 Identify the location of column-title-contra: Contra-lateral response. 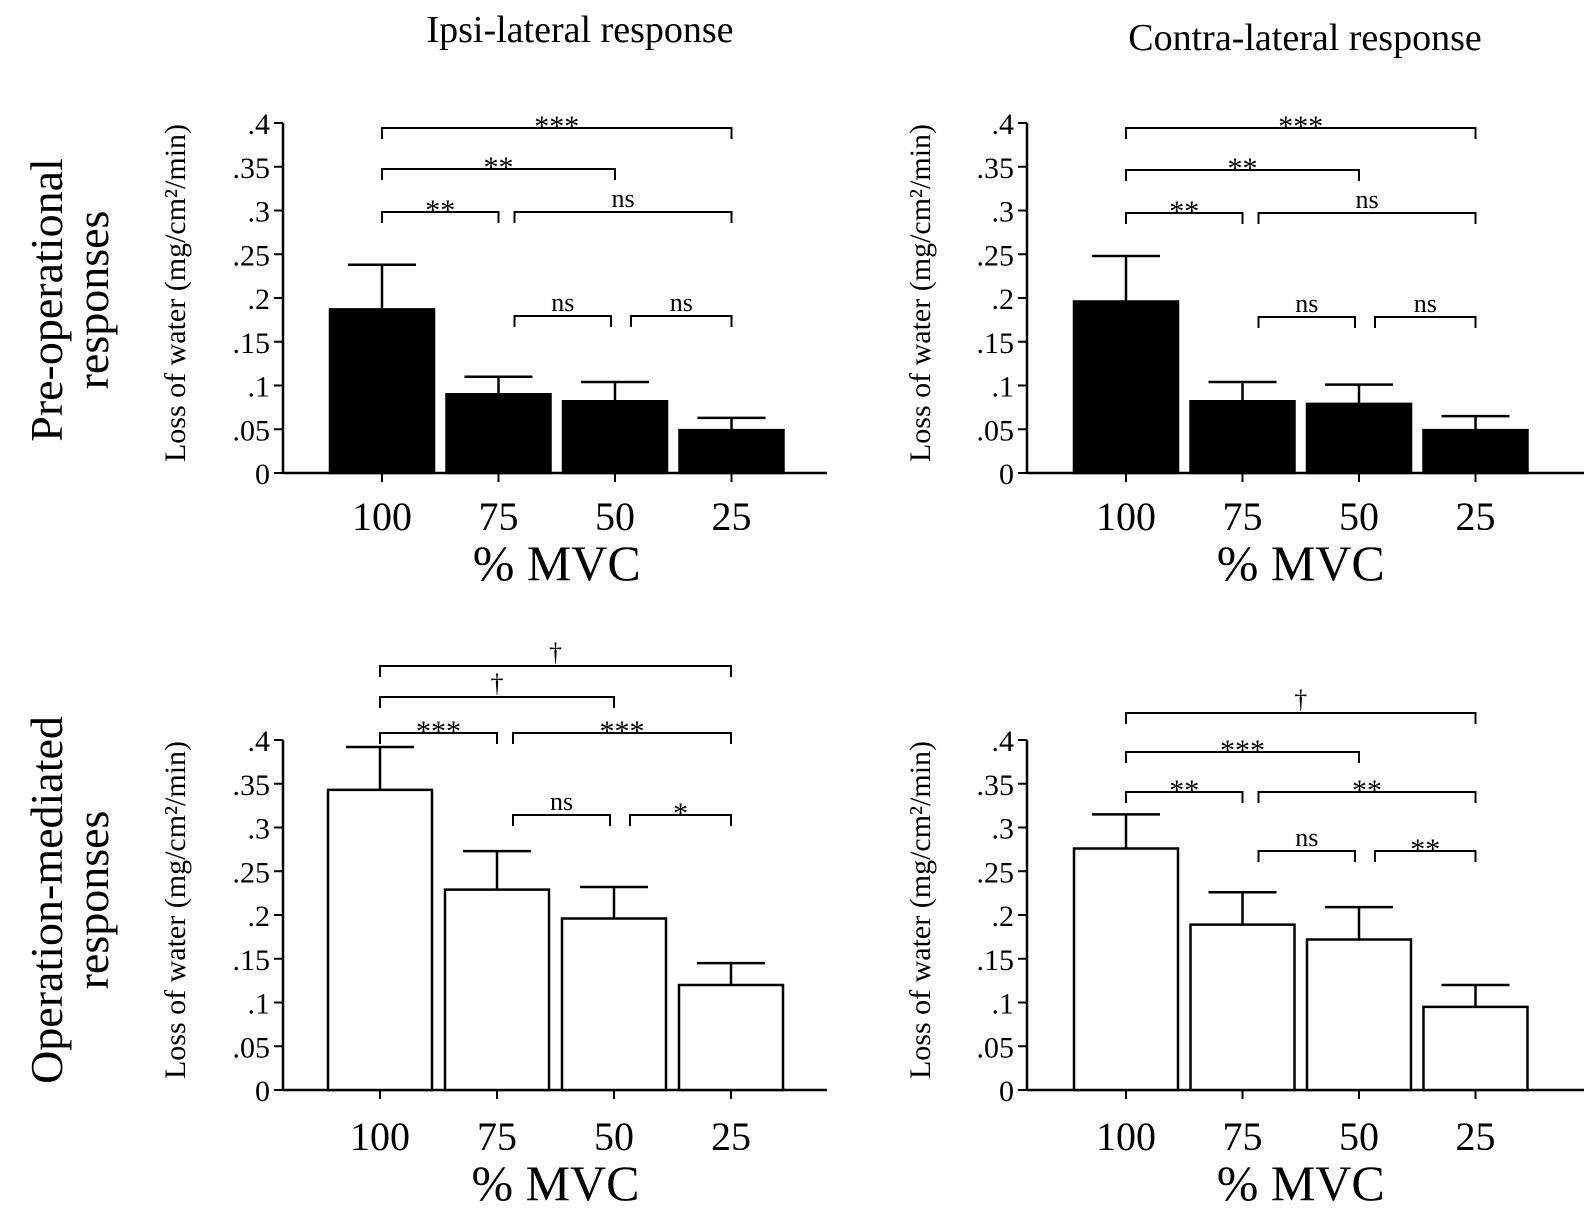
(1304, 38).